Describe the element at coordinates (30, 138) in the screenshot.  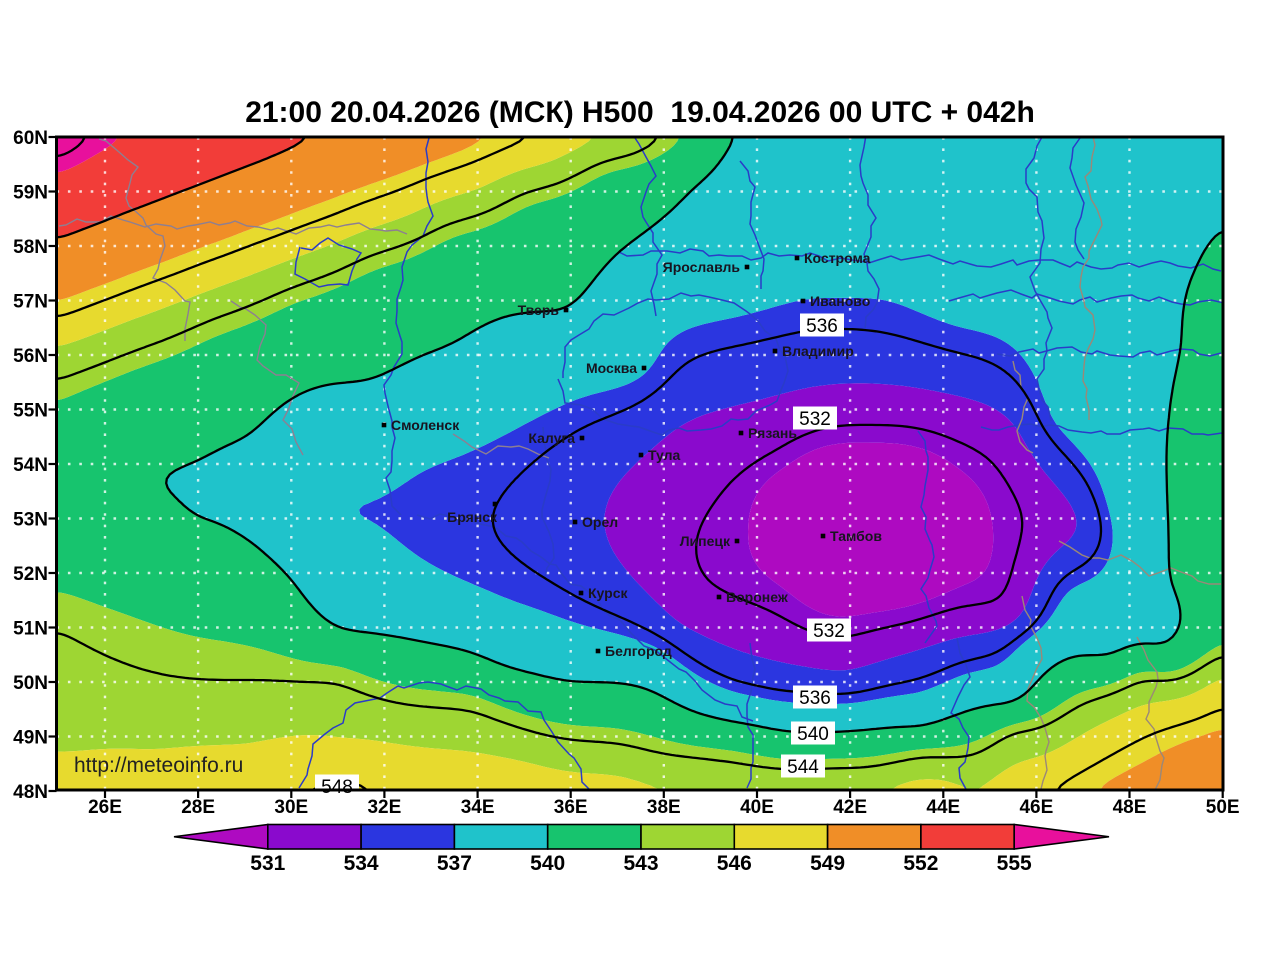
I see `svg-text: 60N` at that location.